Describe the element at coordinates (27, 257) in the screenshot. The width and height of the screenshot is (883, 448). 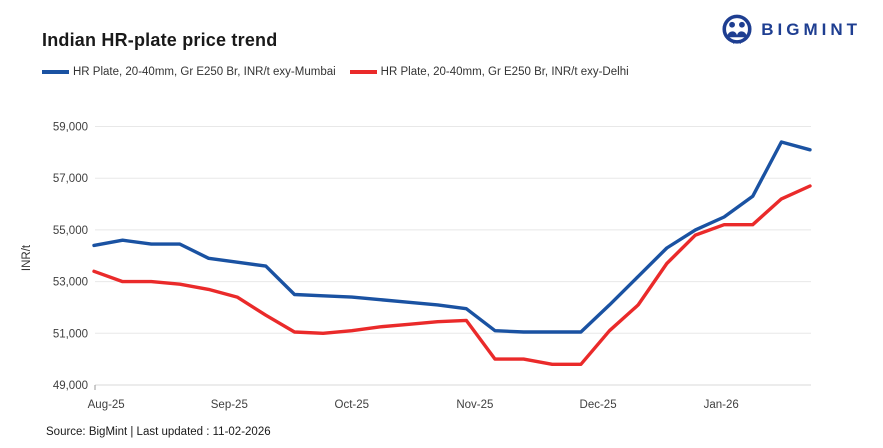
I see `y-axis-title: INR/t` at that location.